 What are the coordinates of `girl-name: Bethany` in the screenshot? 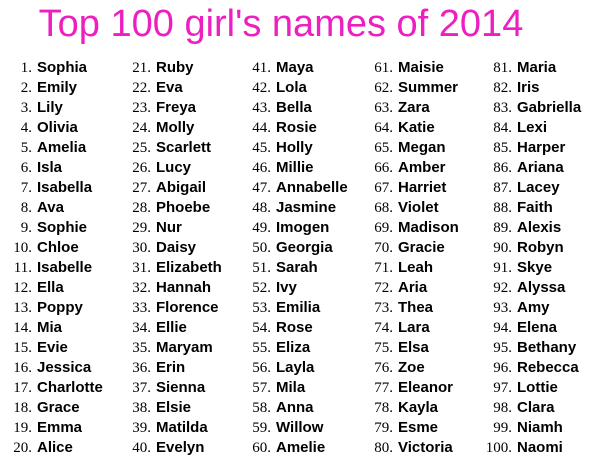 It's located at (547, 347).